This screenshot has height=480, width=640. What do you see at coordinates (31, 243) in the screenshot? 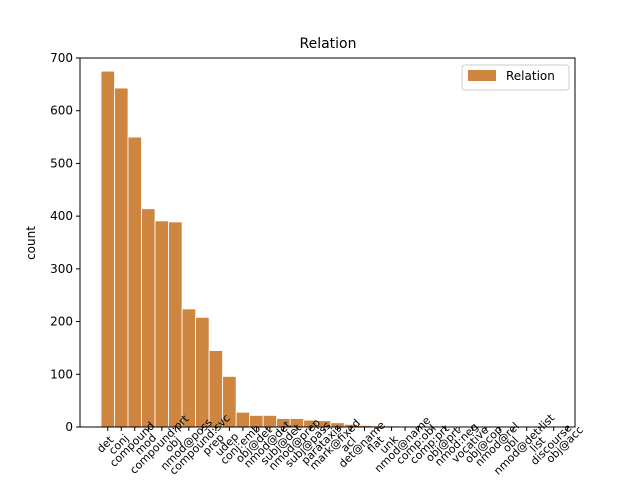
I see `y-axis-label: count` at bounding box center [31, 243].